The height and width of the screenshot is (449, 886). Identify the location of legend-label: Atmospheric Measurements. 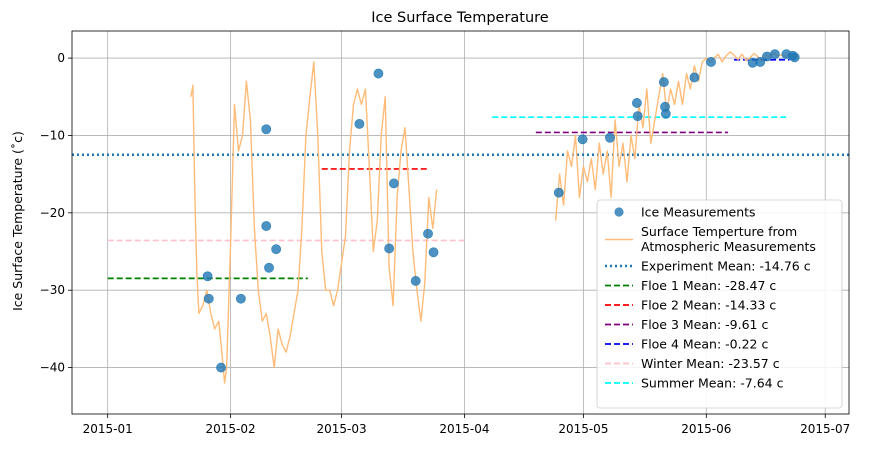
(728, 246).